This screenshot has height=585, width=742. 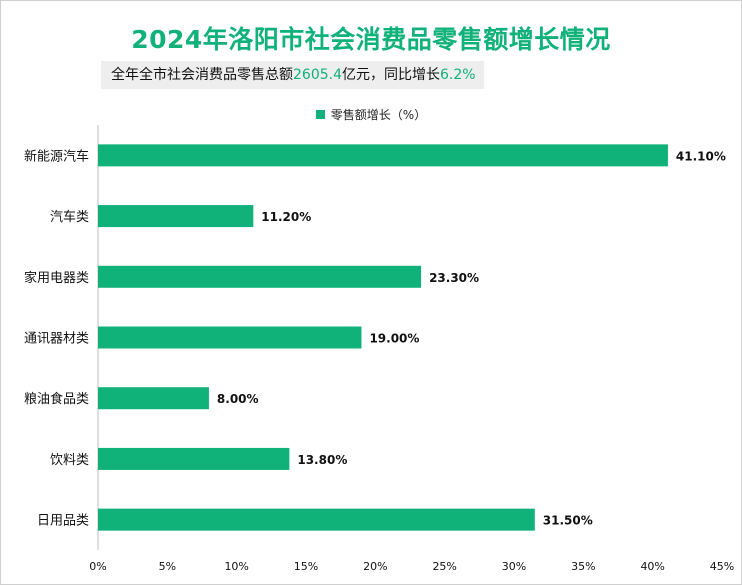 I want to click on x-tick-label-9: 45%, so click(x=722, y=566).